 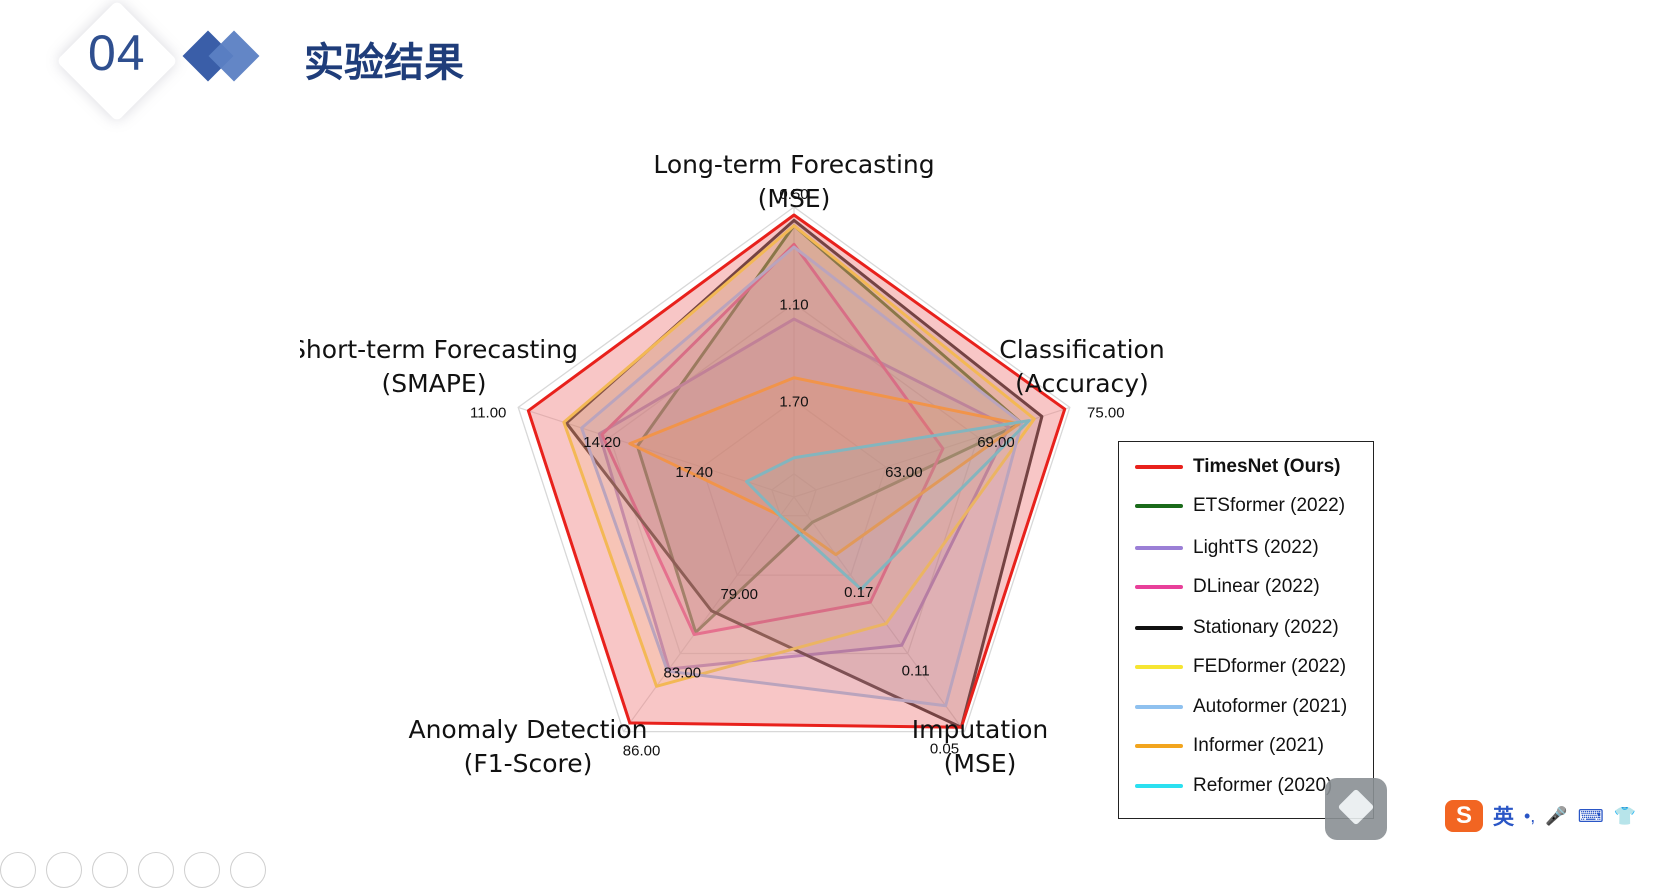 I want to click on axis-label: Anomaly Detection, so click(x=527, y=729).